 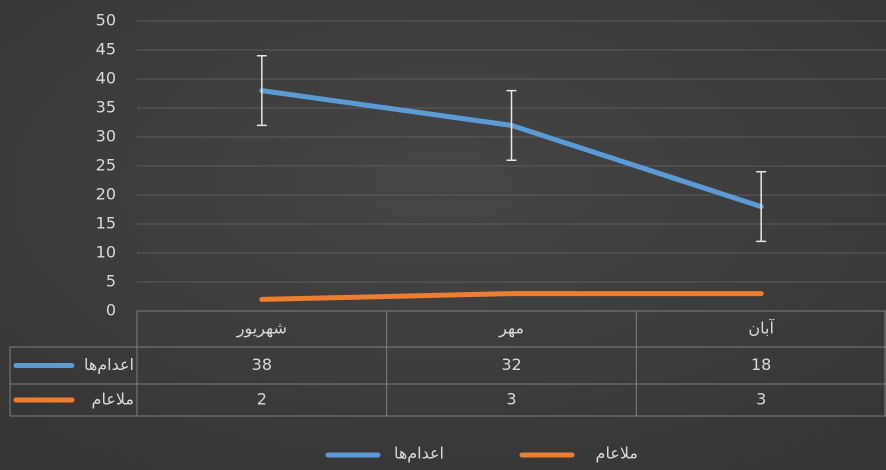 I want to click on x-tick-label: آبان, so click(x=761, y=328).